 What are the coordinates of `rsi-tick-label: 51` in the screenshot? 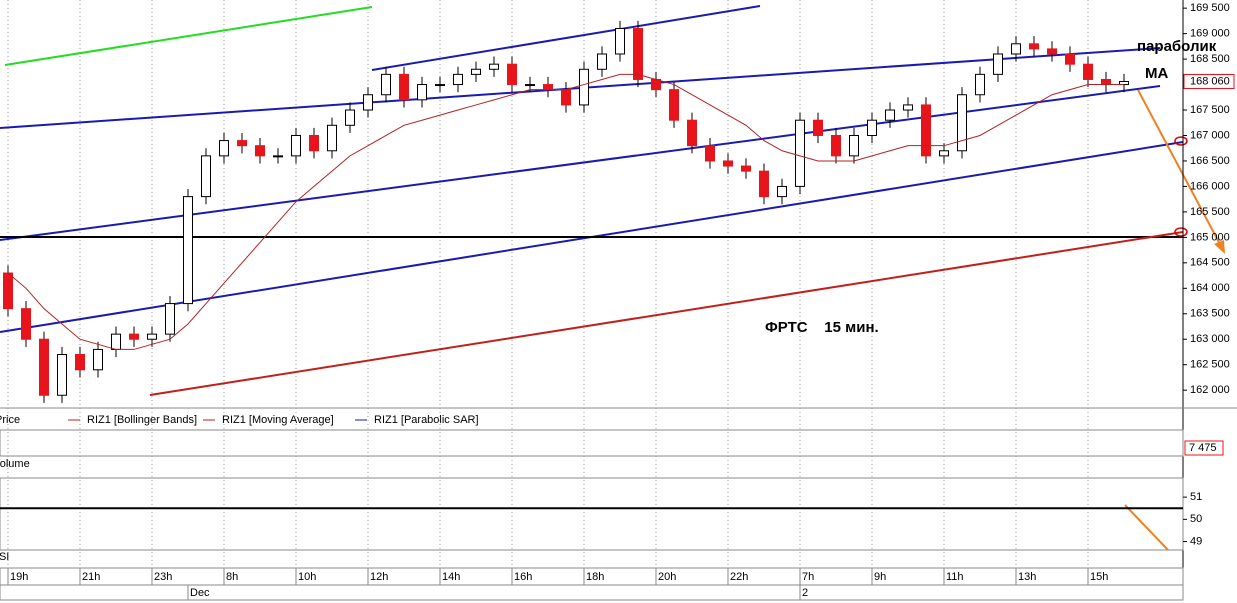 It's located at (1196, 497).